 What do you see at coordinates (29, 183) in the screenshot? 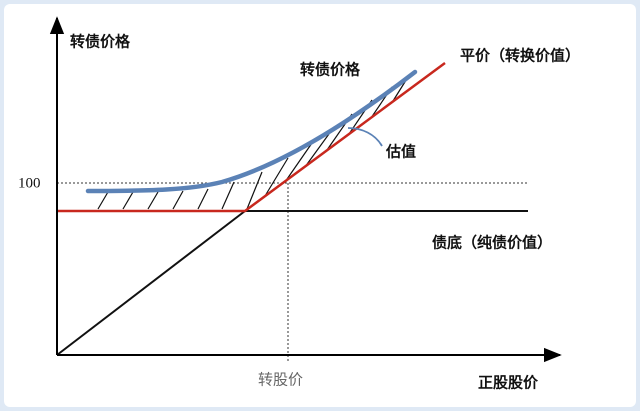
I see `y-tick-label: 100` at bounding box center [29, 183].